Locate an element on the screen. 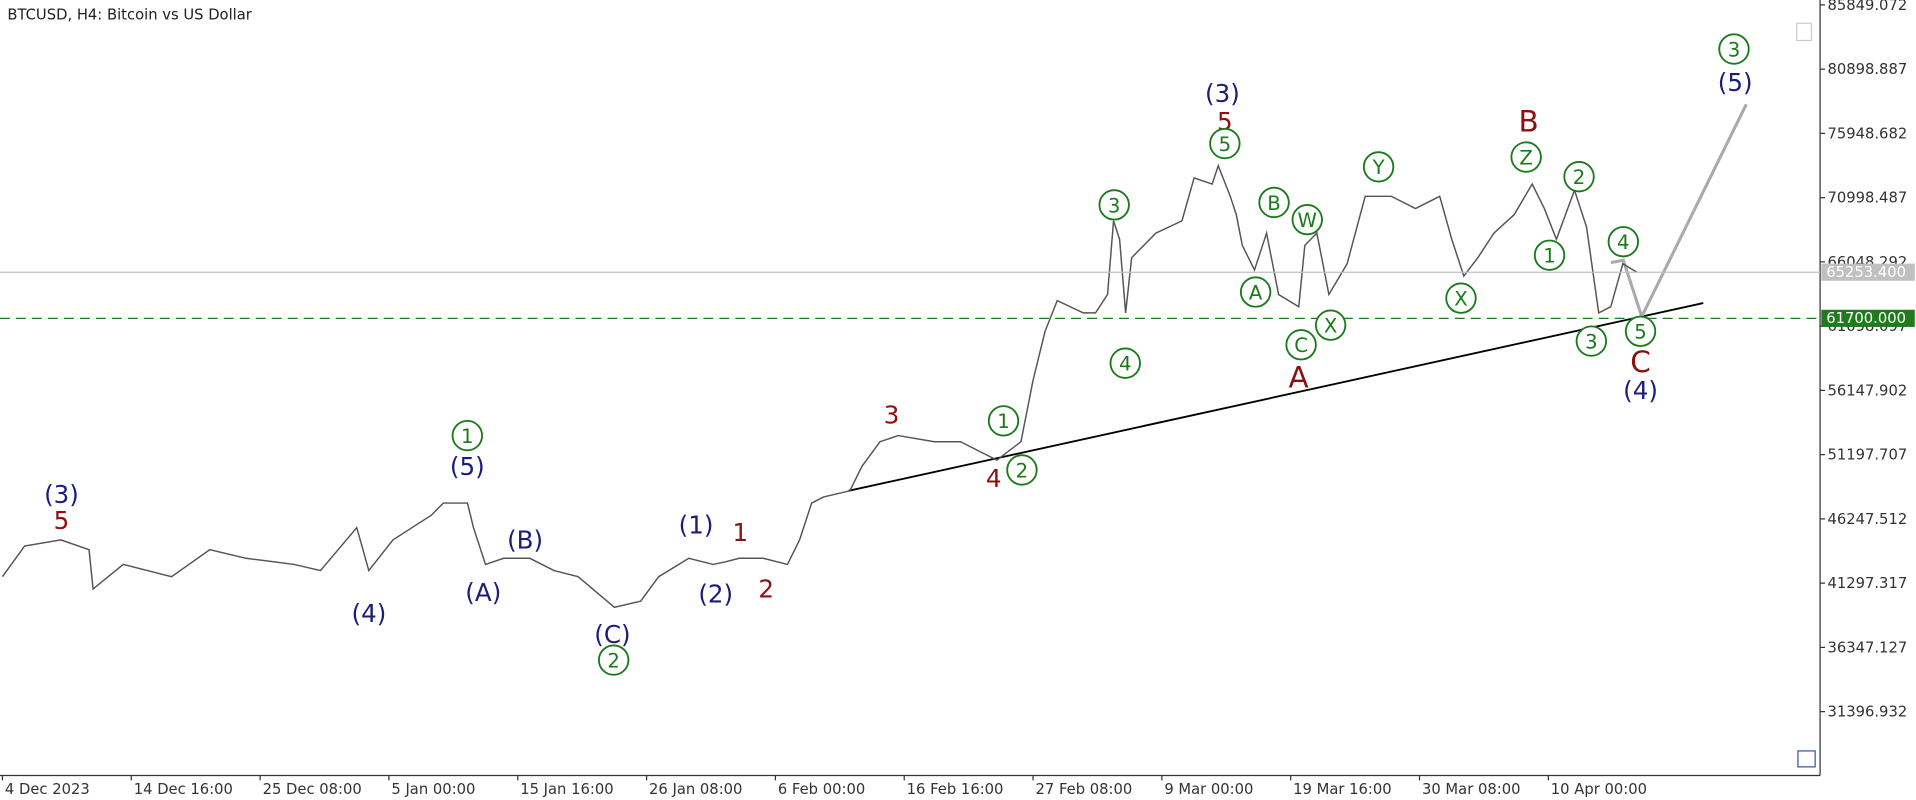  y-tick-label: 75948.682 is located at coordinates (1867, 133).